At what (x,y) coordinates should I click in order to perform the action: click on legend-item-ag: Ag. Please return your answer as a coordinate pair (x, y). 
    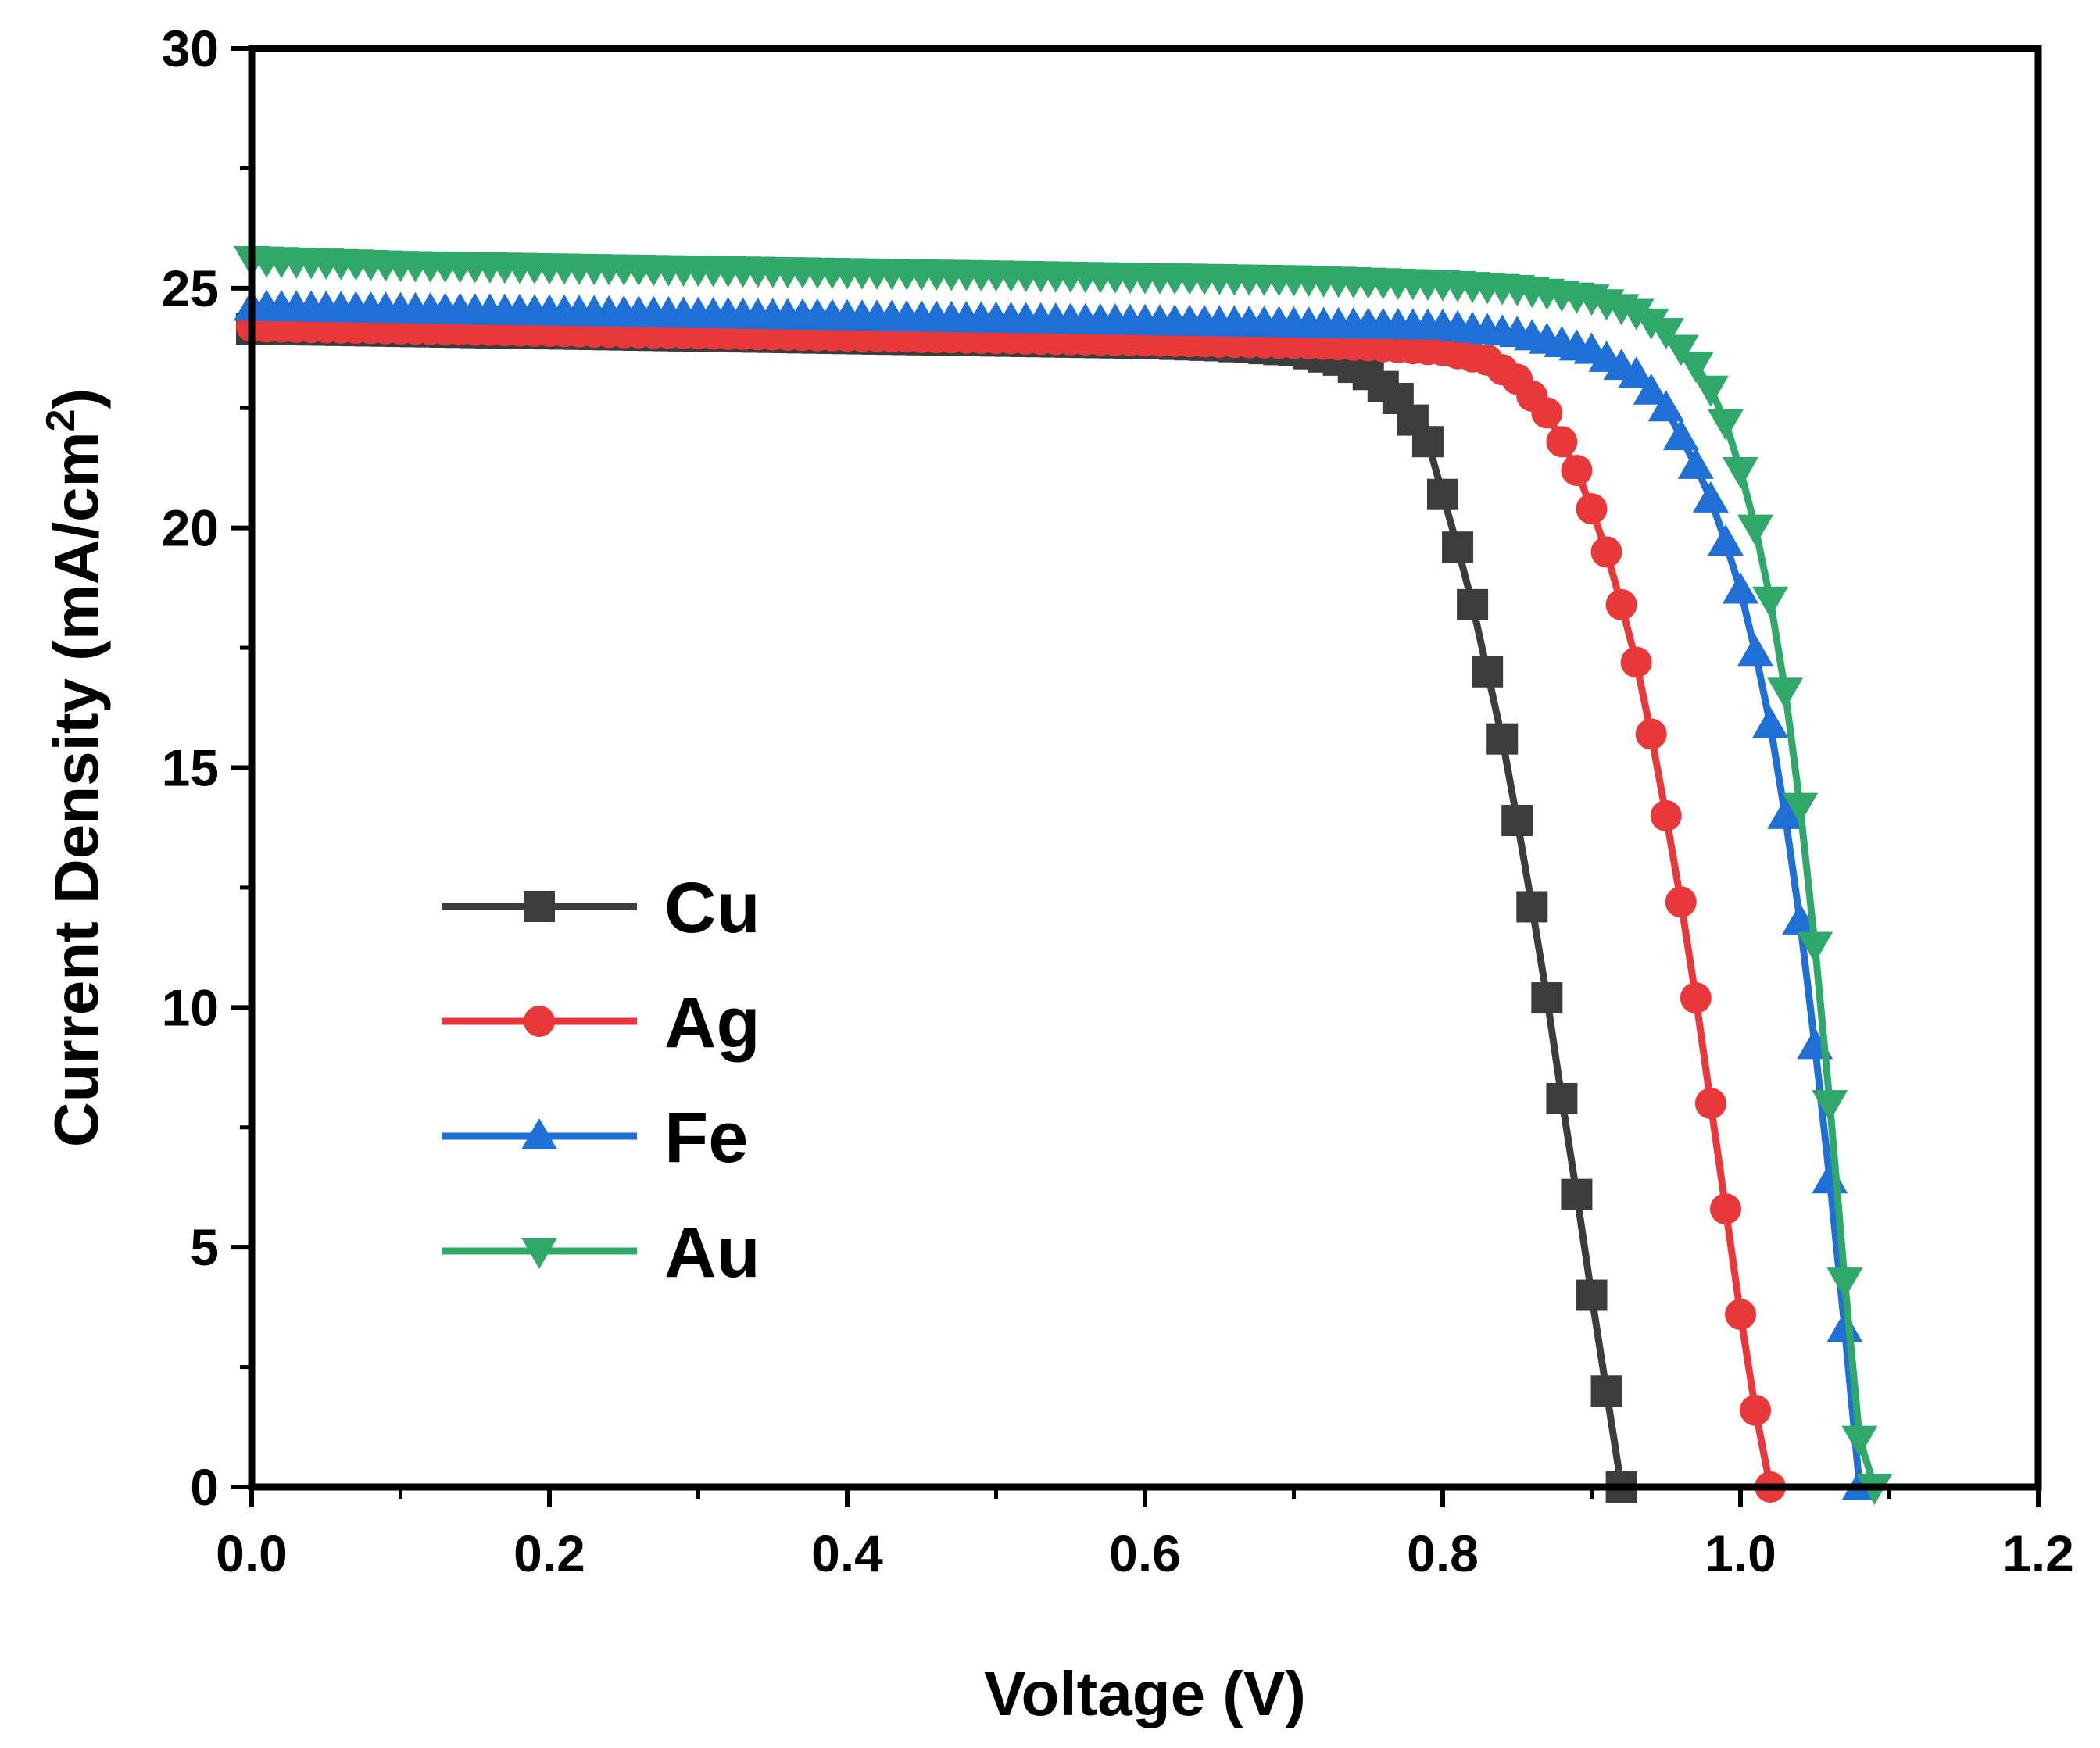
    Looking at the image, I should click on (601, 1023).